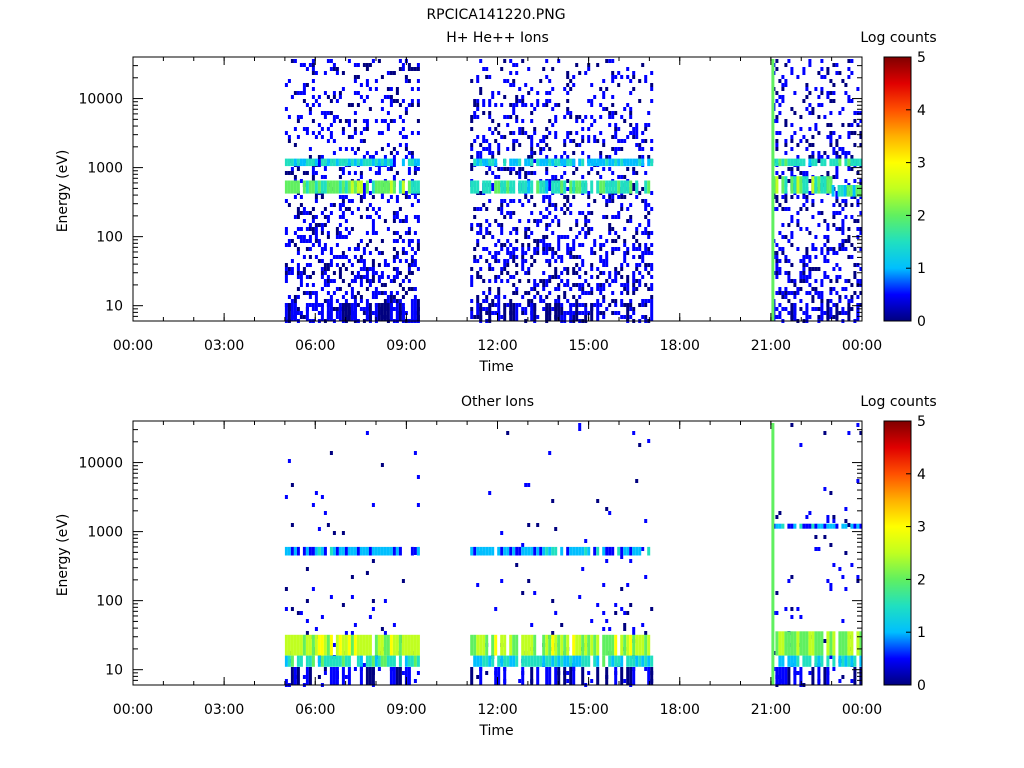 The image size is (1024, 768). What do you see at coordinates (495, 367) in the screenshot?
I see `x-axis-label: Time` at bounding box center [495, 367].